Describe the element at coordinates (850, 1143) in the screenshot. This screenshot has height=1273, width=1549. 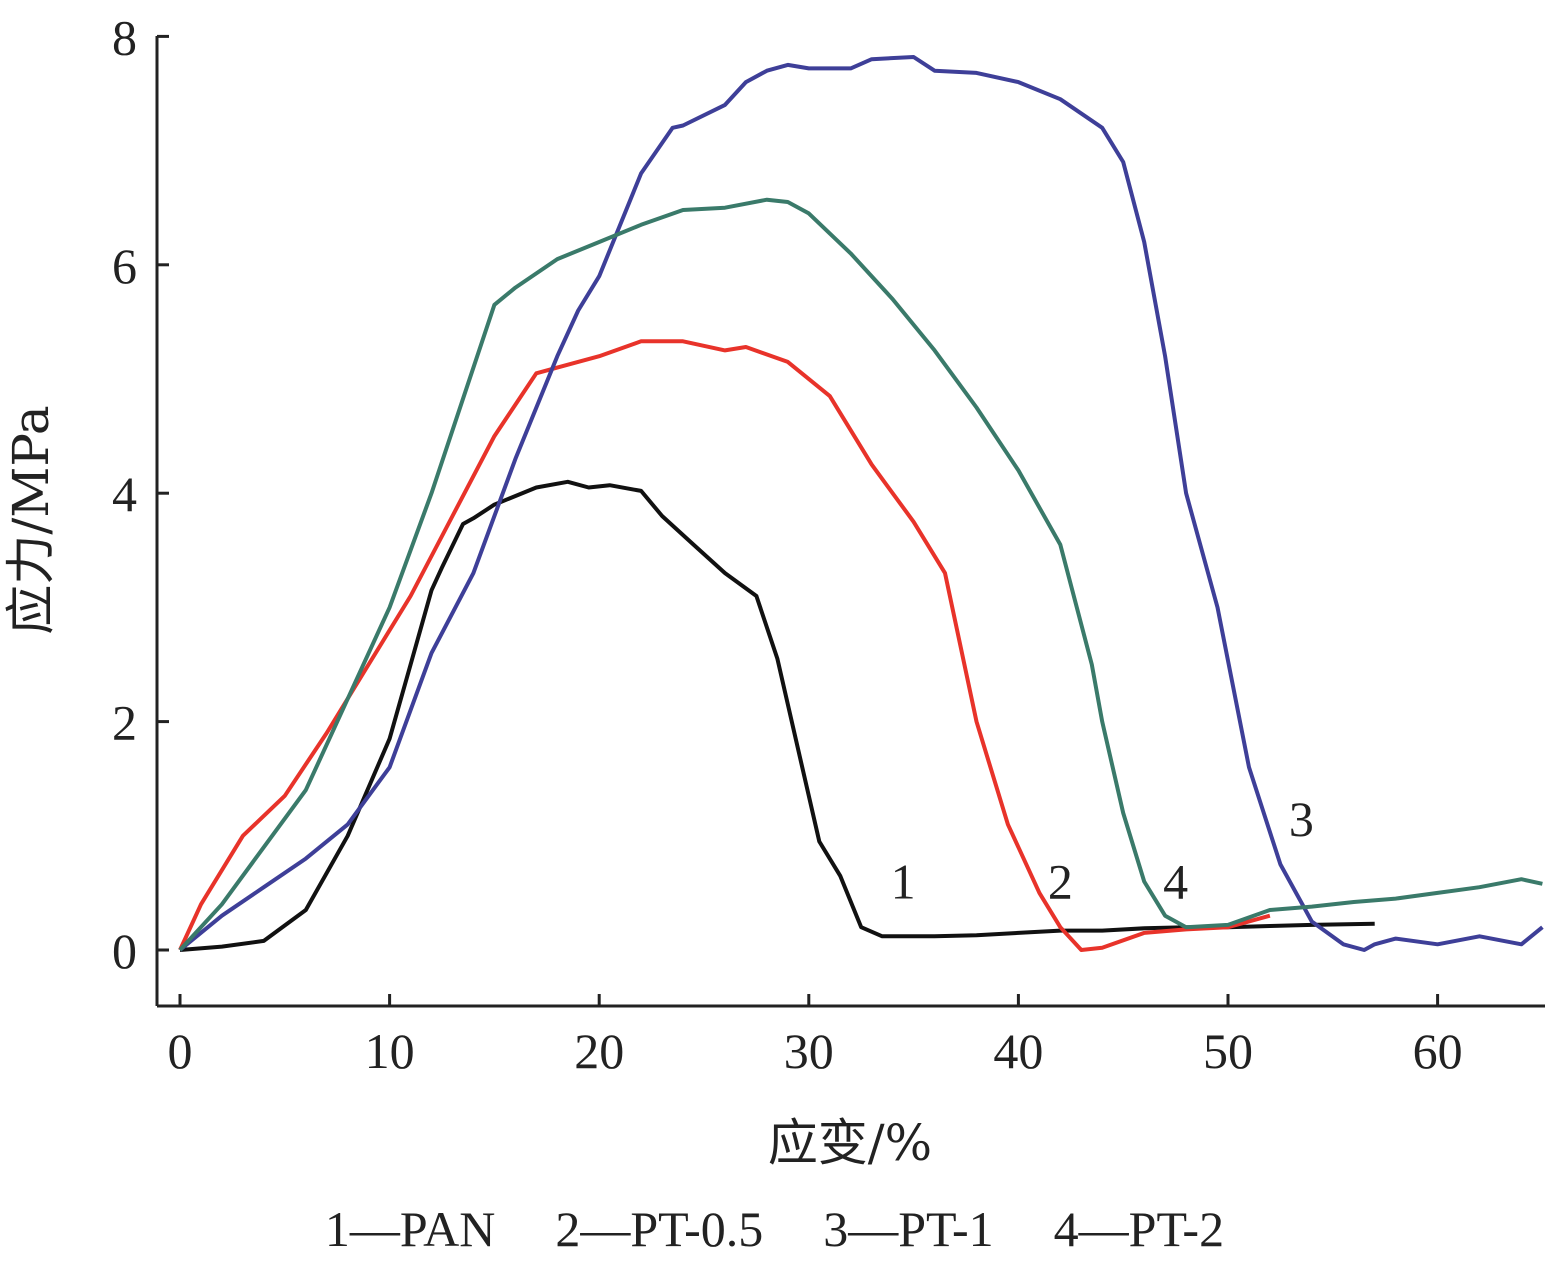
I see `x-axis-title: 应变/%` at that location.